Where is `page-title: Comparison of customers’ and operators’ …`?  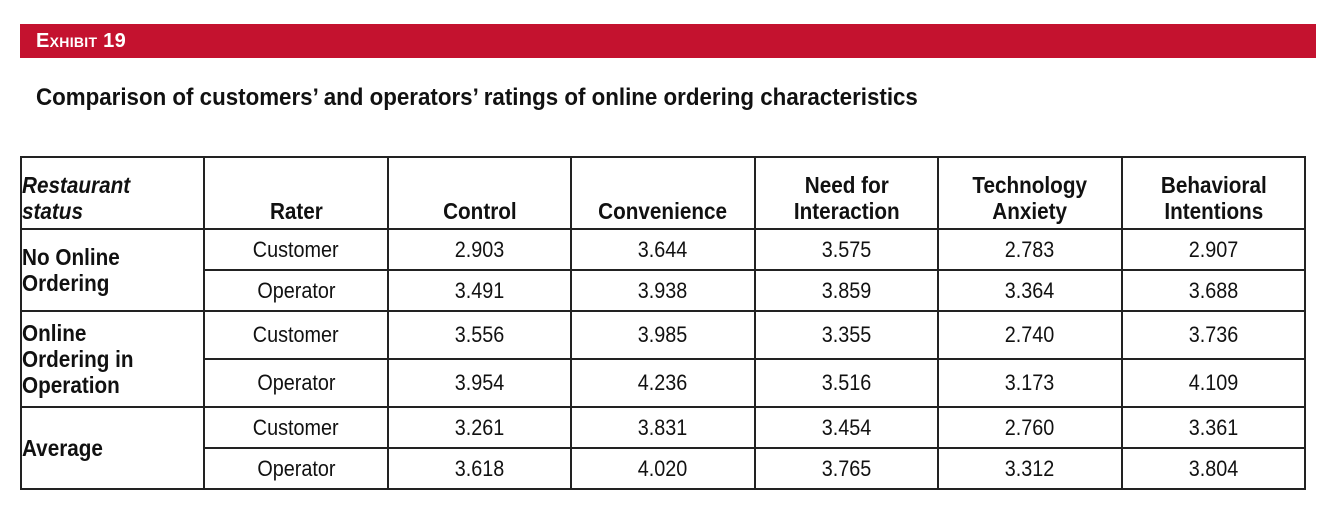
page-title: Comparison of customers’ and operators’ … is located at coordinates (477, 97).